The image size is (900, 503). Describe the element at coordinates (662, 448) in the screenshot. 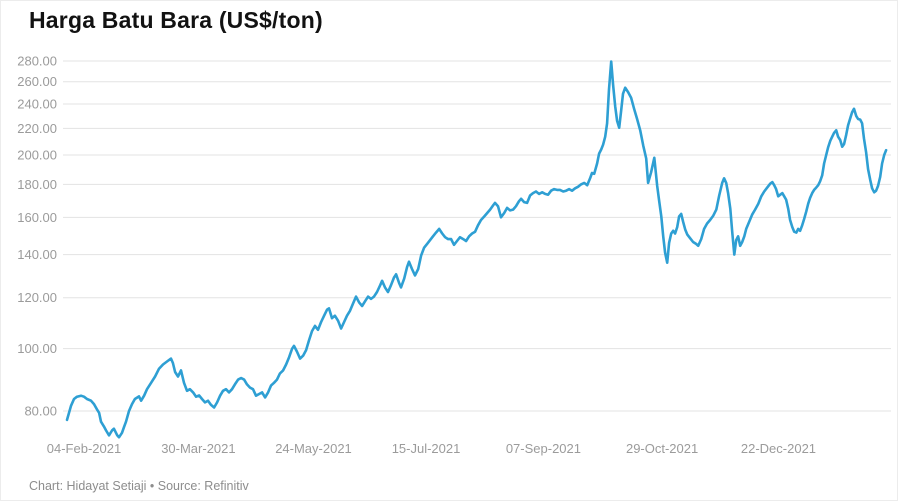

I see `x-axis-tick-label: 29-Oct-2021` at that location.